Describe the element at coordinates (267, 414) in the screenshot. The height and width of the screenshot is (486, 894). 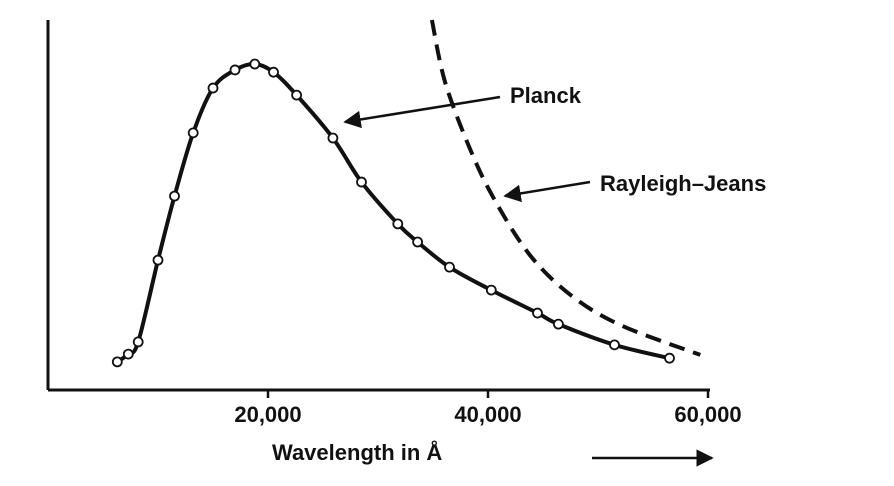
I see `x-tick-label: 20,000` at that location.